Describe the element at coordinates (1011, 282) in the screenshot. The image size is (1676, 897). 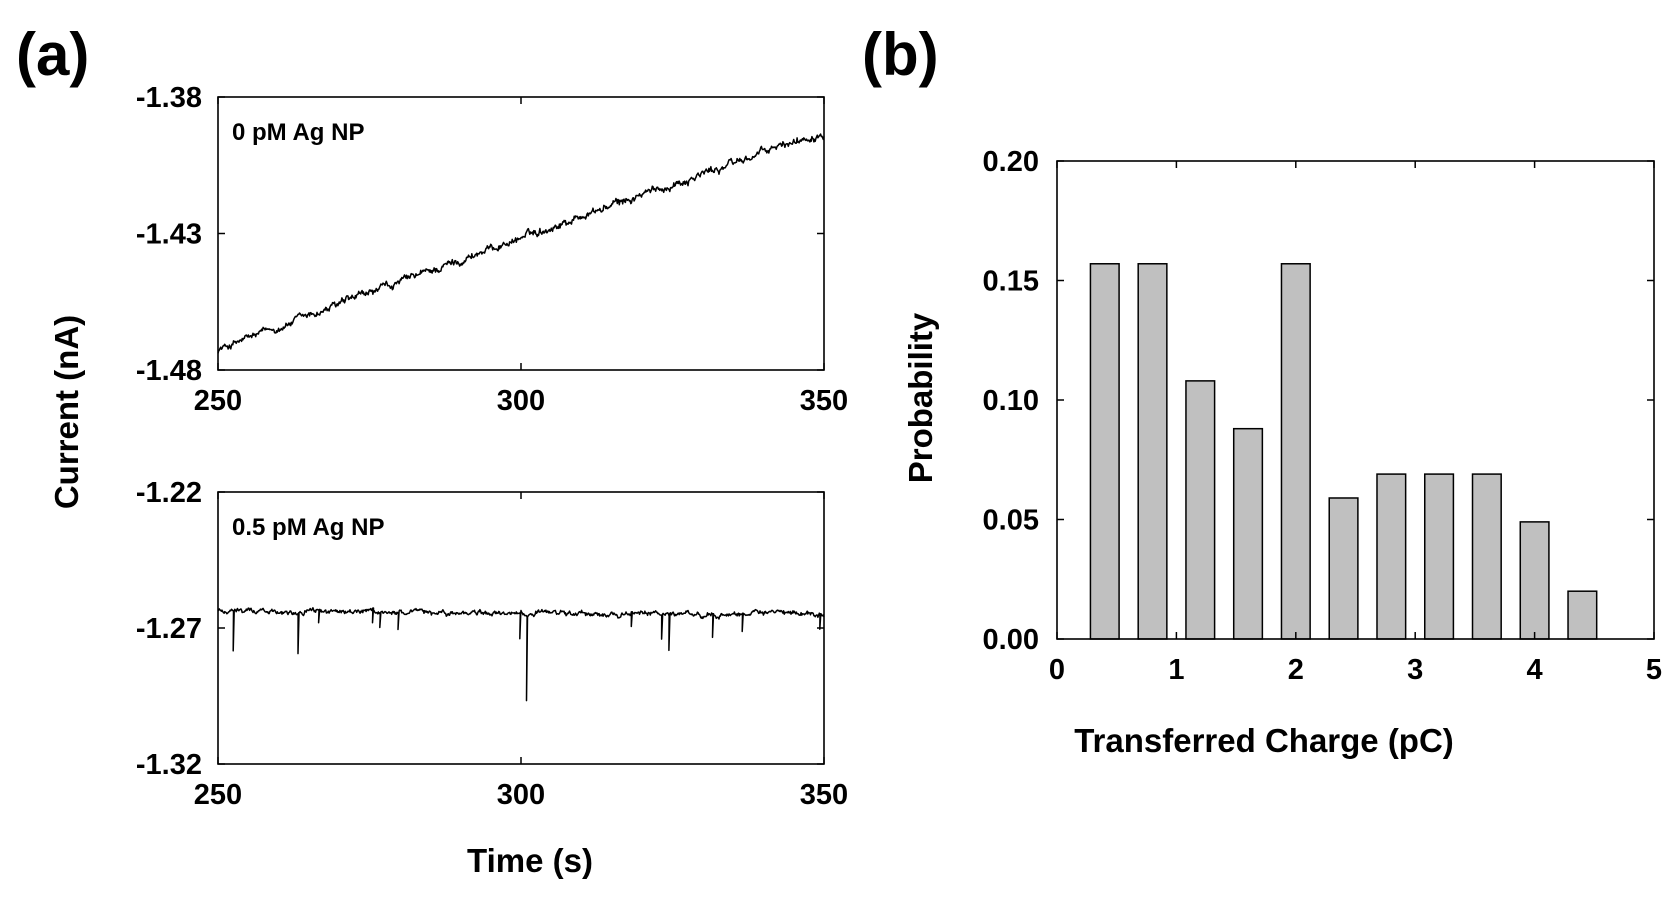
I see `b-ytick-label: 0.15` at that location.